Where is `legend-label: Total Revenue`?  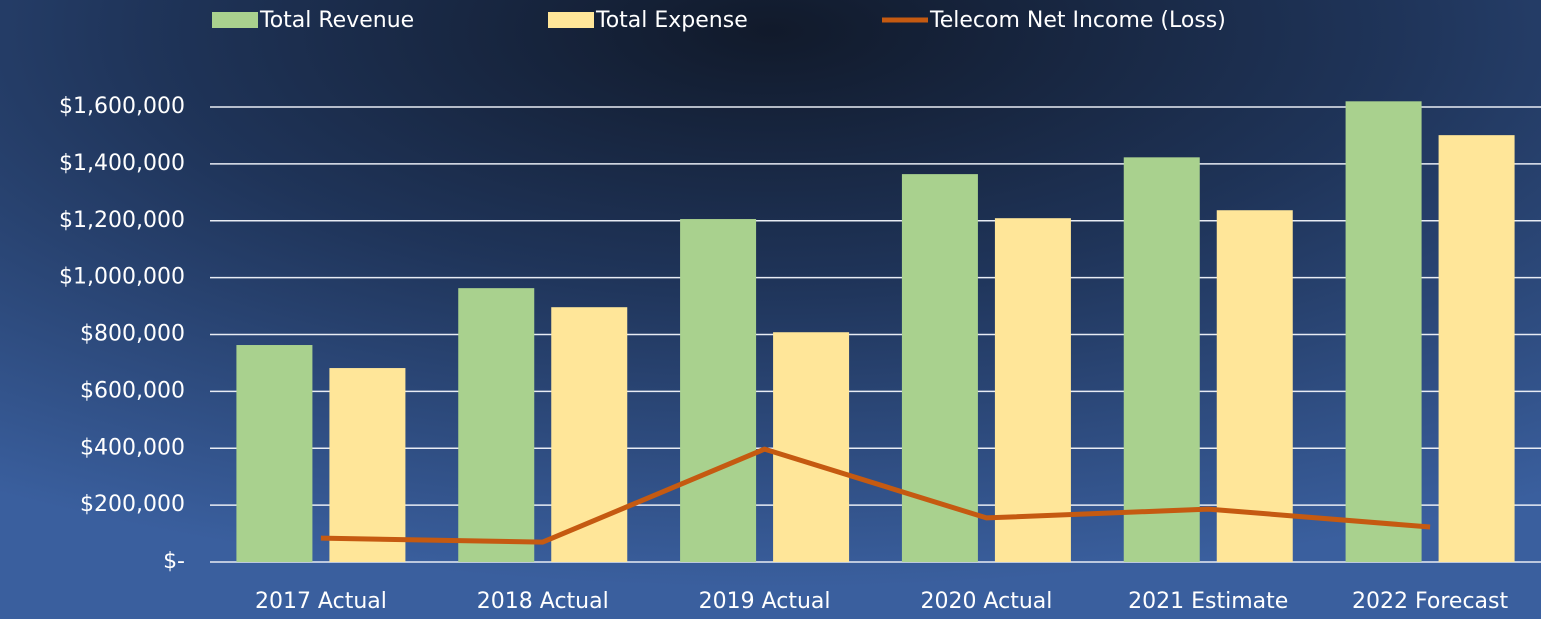
legend-label: Total Revenue is located at coordinates (336, 20).